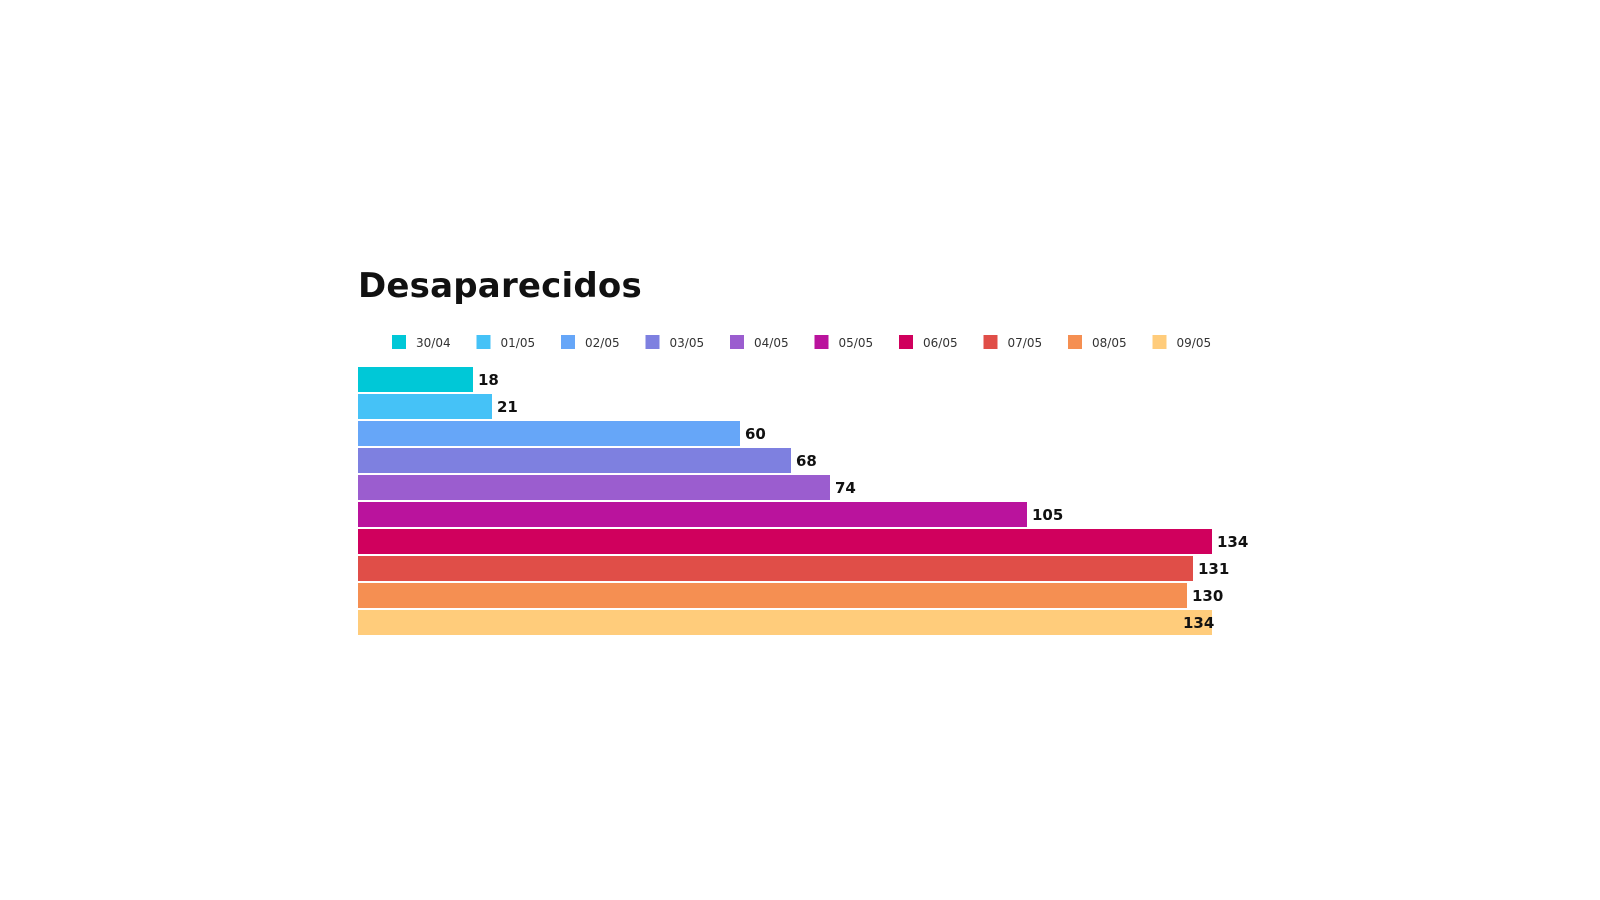  What do you see at coordinates (602, 343) in the screenshot?
I see `legend-label: 02/05` at bounding box center [602, 343].